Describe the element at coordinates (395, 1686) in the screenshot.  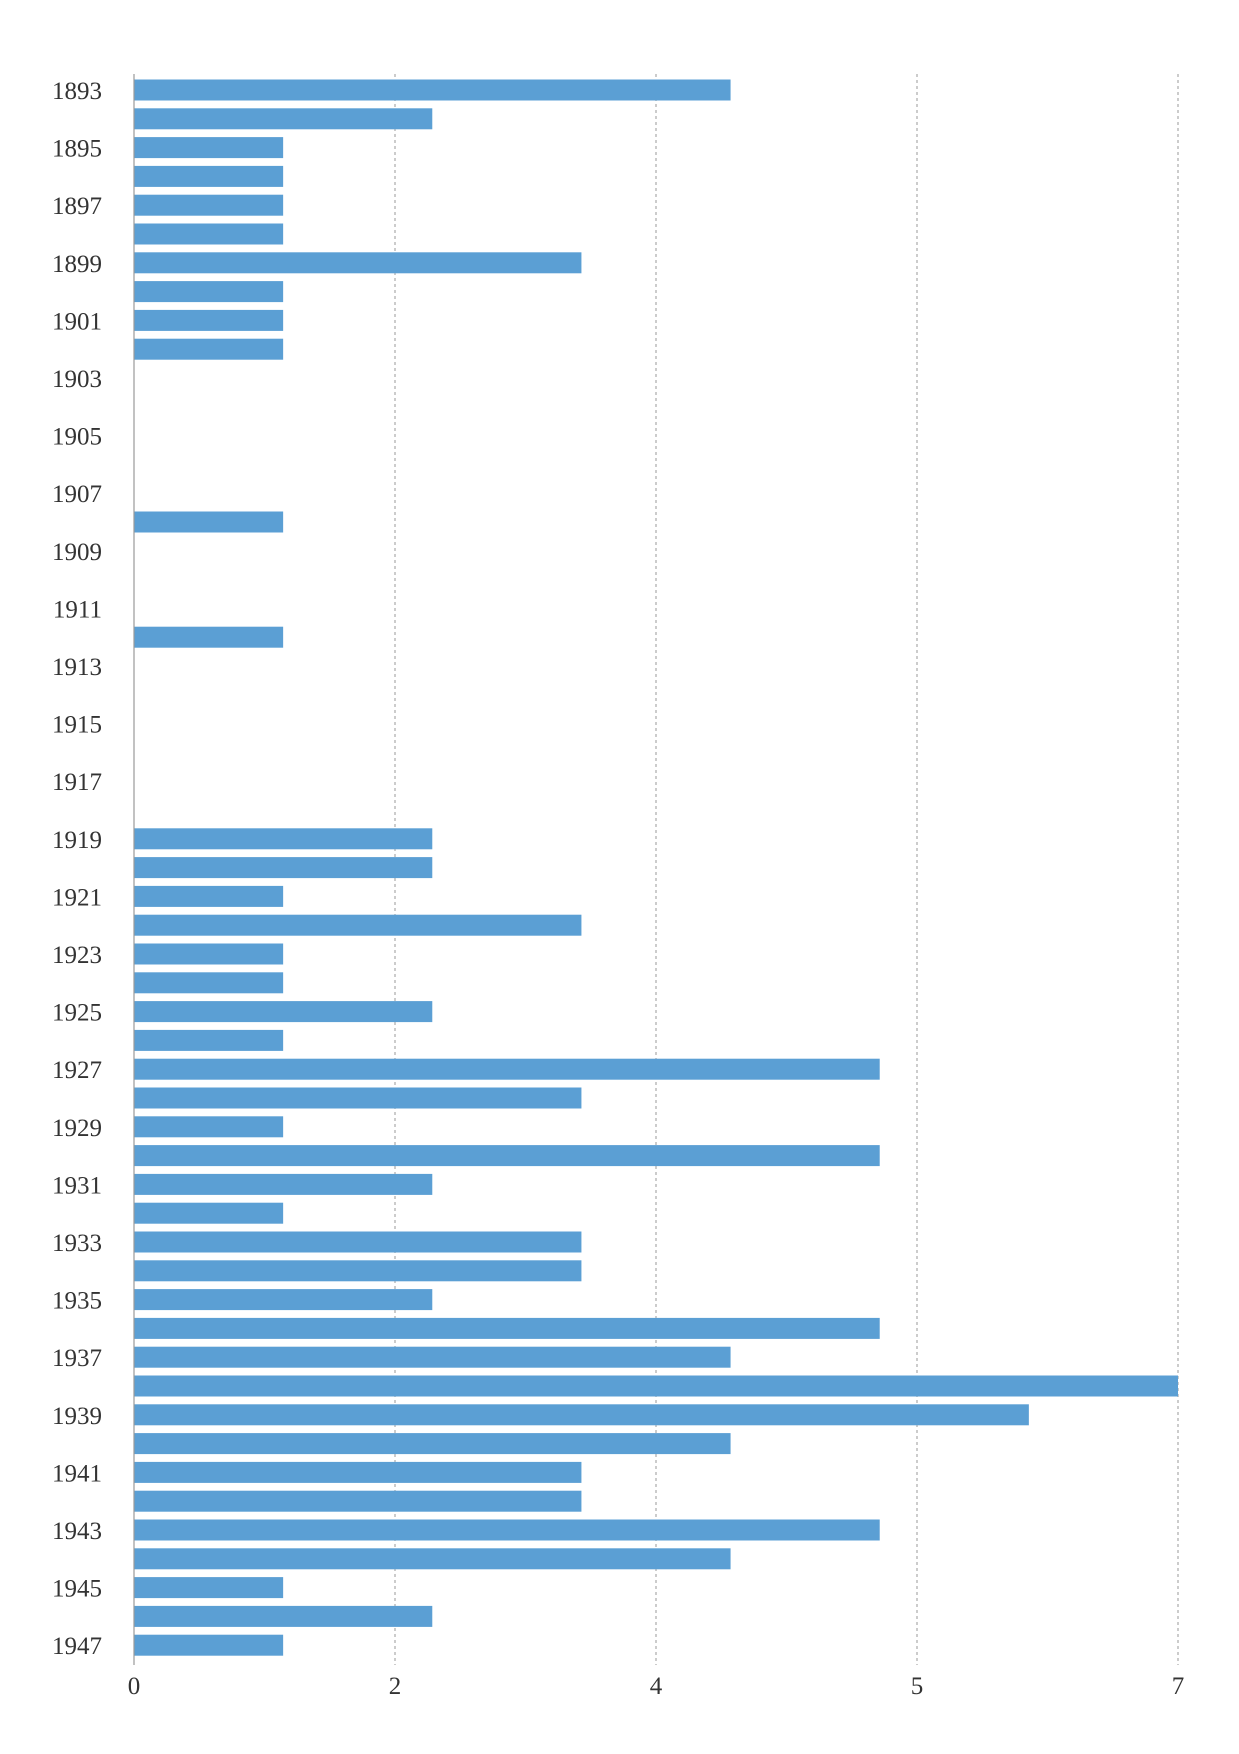
I see `x-tick-label: 2` at that location.